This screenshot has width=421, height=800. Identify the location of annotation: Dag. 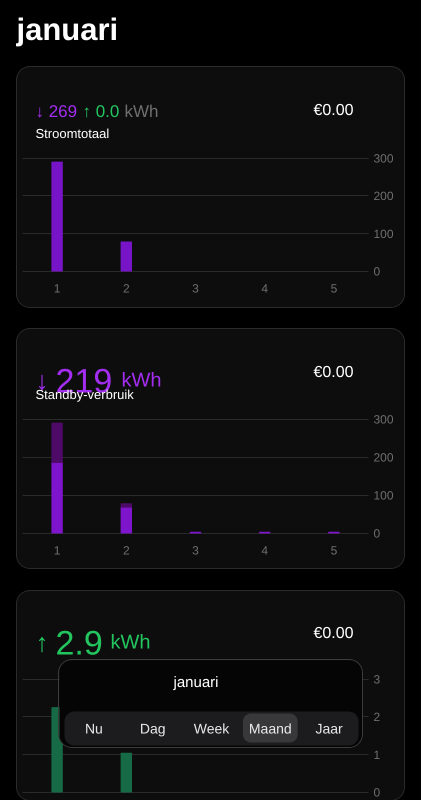
(153, 728).